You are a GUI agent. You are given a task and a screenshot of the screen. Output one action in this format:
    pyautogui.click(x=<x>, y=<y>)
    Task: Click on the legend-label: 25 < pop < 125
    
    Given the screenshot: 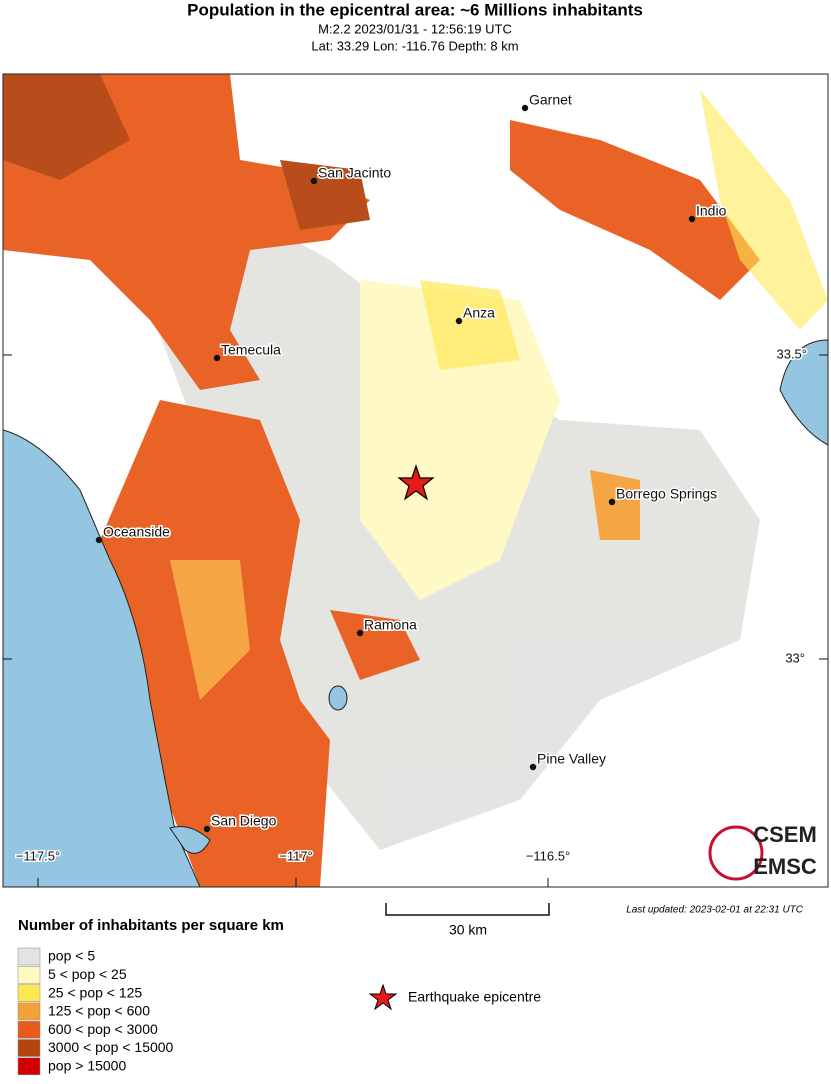 What is the action you would take?
    pyautogui.click(x=95, y=992)
    